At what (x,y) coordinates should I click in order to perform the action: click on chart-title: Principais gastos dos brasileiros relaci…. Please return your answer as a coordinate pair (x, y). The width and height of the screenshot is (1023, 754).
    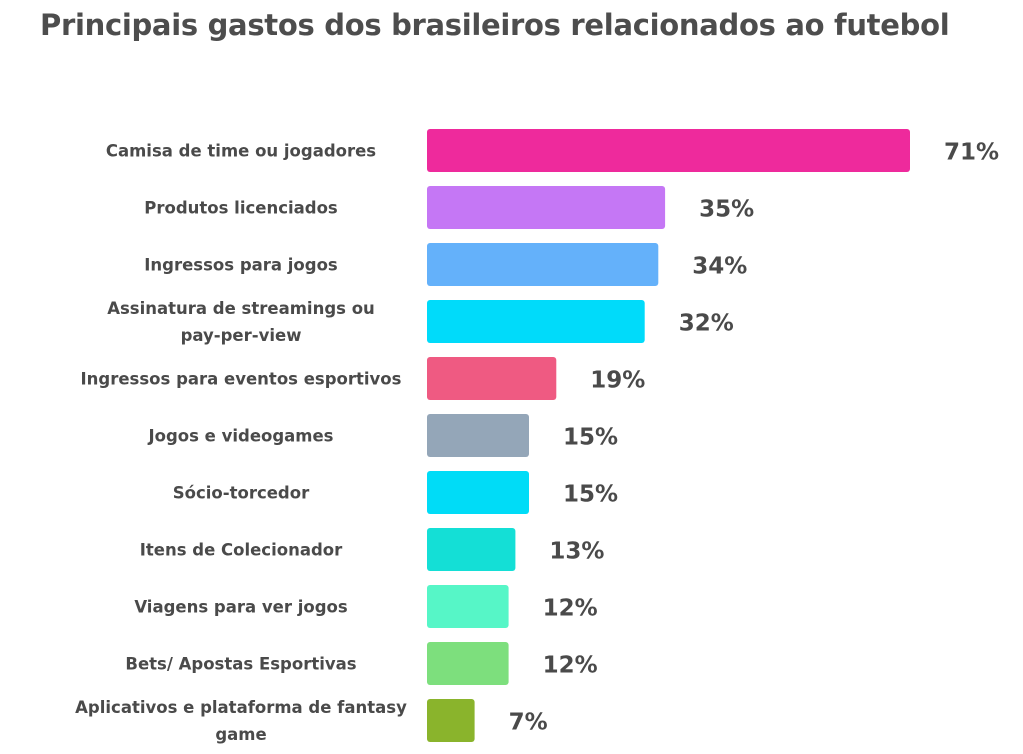
    Looking at the image, I should click on (495, 25).